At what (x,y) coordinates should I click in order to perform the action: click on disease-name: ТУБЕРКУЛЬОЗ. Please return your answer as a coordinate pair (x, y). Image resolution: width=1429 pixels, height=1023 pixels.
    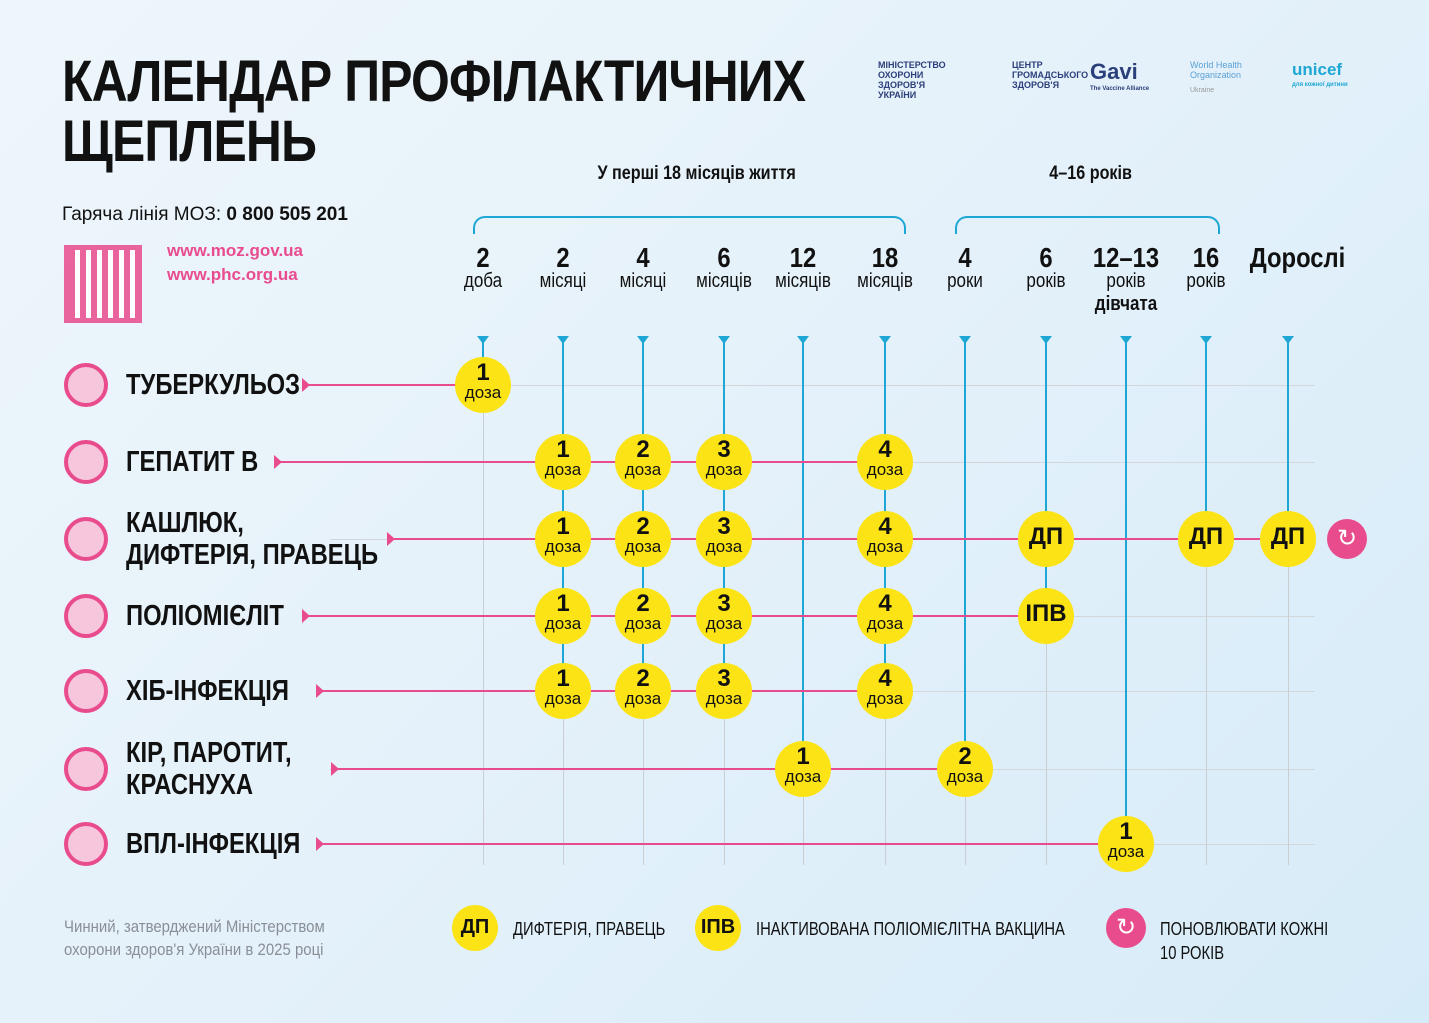
    Looking at the image, I should click on (213, 385).